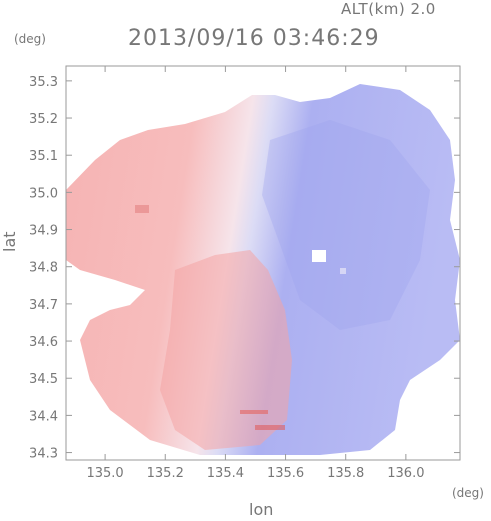  Describe the element at coordinates (405, 473) in the screenshot. I see `x-tick-label: 136.0` at that location.